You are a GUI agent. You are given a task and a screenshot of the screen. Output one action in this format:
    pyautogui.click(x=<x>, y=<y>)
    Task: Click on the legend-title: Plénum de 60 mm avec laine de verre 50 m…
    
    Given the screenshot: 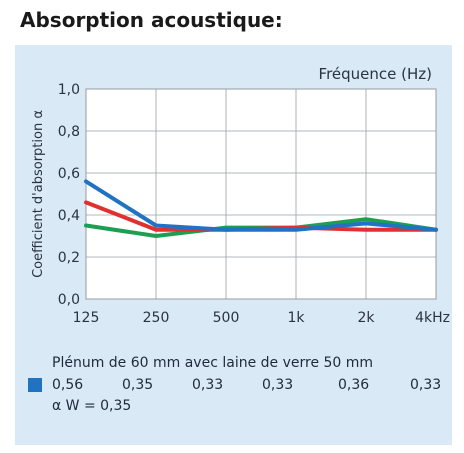 What is the action you would take?
    pyautogui.click(x=213, y=363)
    